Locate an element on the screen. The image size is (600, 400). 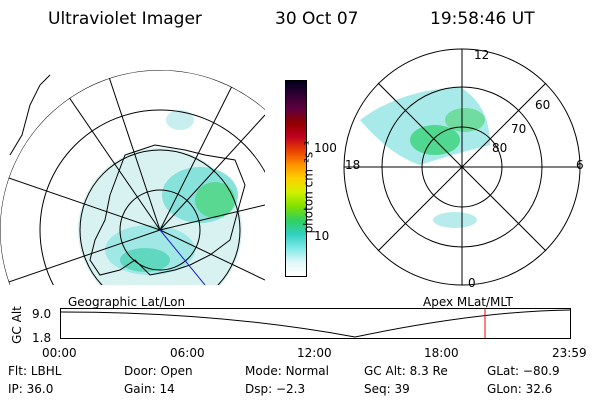
colorbar-tick-100: 100 is located at coordinates (325, 148).